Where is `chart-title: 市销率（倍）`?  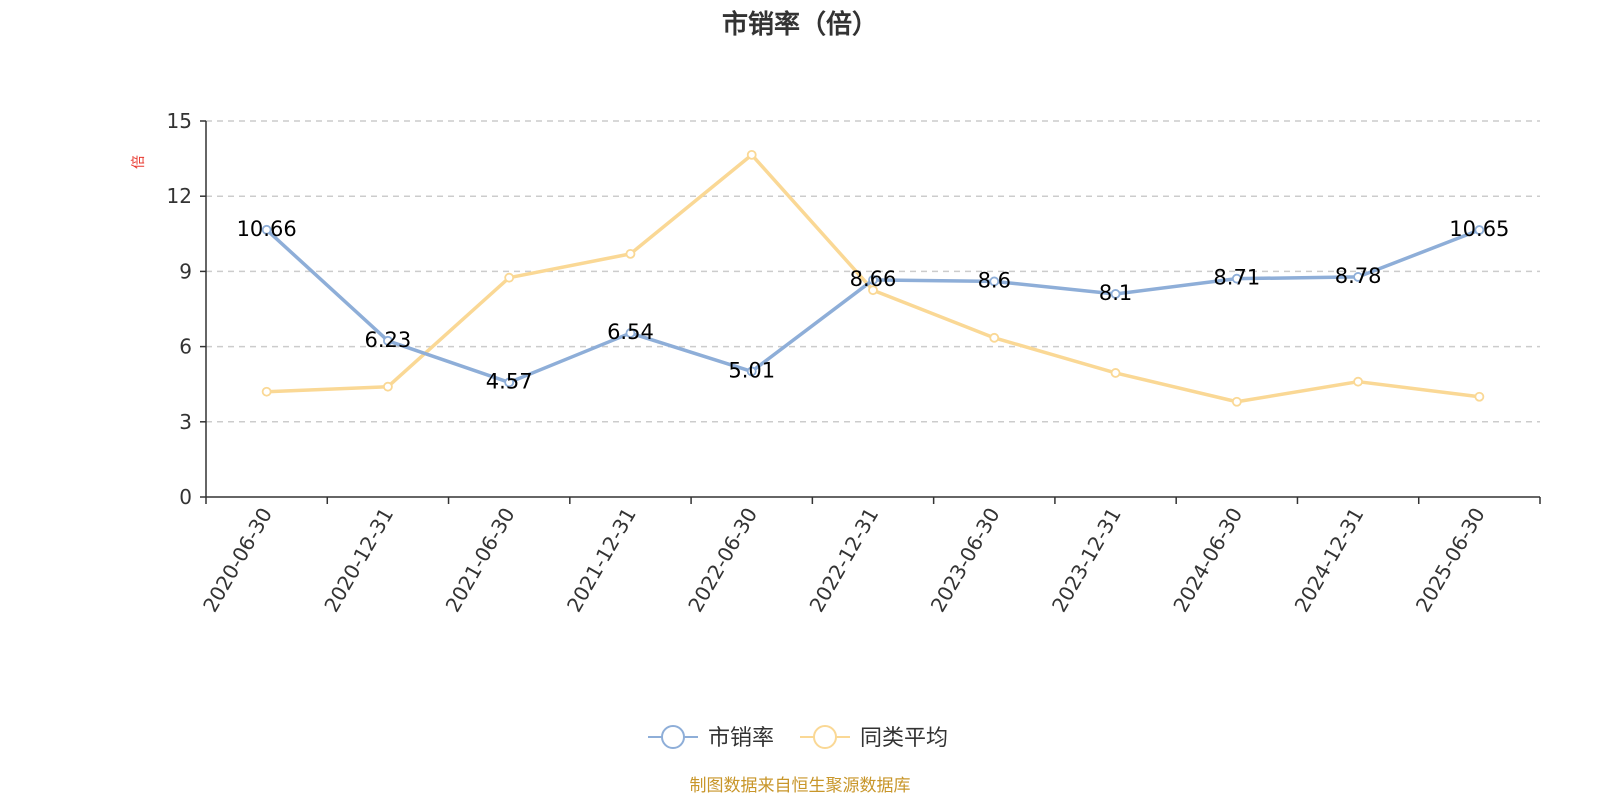 chart-title: 市销率（倍） is located at coordinates (800, 24).